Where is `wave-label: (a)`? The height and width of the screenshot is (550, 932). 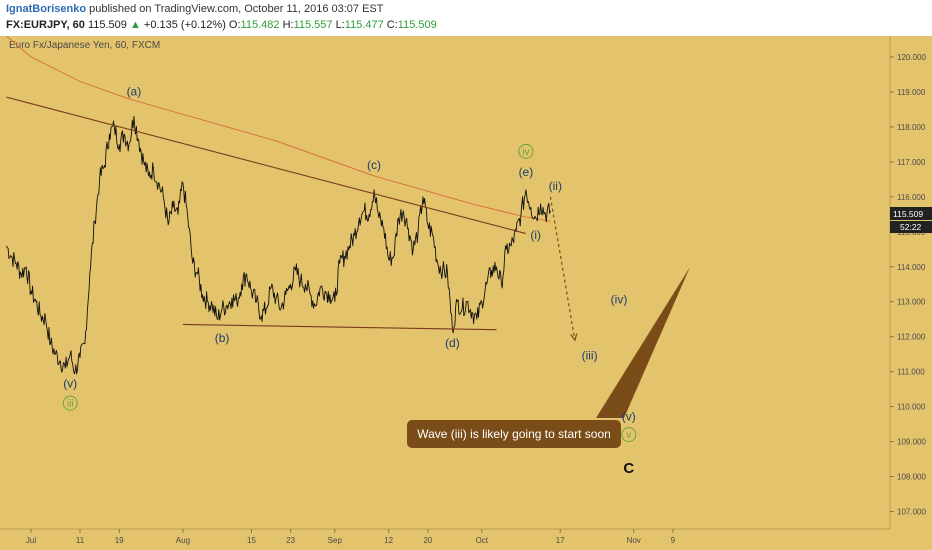 wave-label: (a) is located at coordinates (134, 91).